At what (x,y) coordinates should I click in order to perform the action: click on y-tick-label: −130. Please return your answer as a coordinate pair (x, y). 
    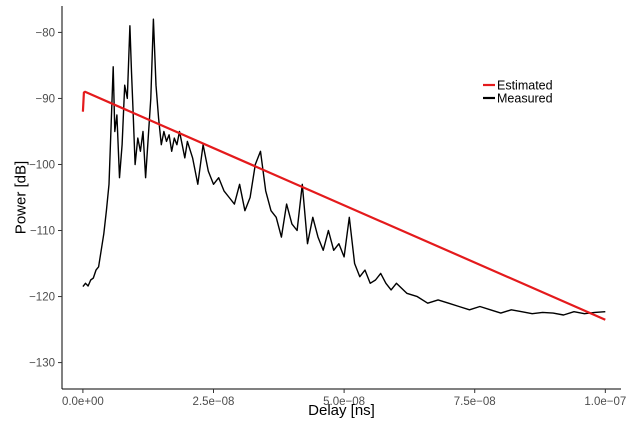
    Looking at the image, I should click on (42, 364).